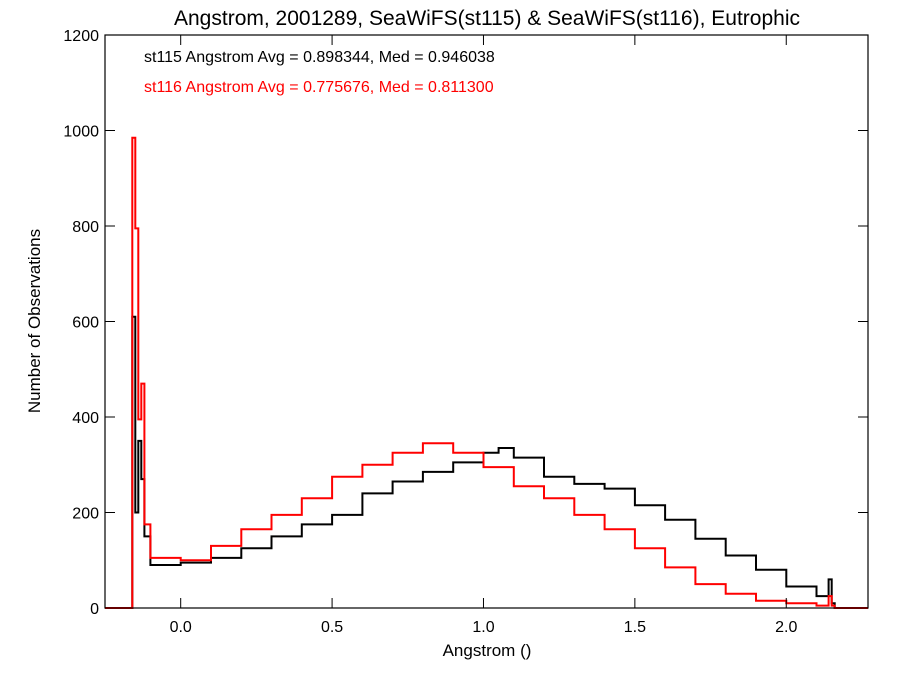 The width and height of the screenshot is (900, 675). Describe the element at coordinates (85, 323) in the screenshot. I see `y-tick-label: 600` at that location.